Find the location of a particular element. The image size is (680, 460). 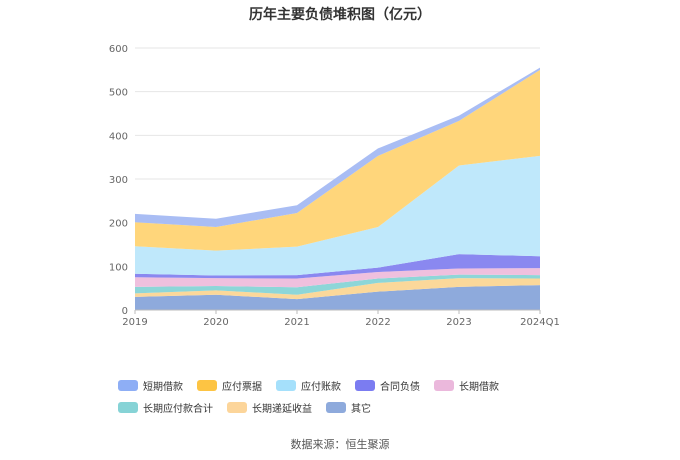

area-series-其它 is located at coordinates (337, 297).